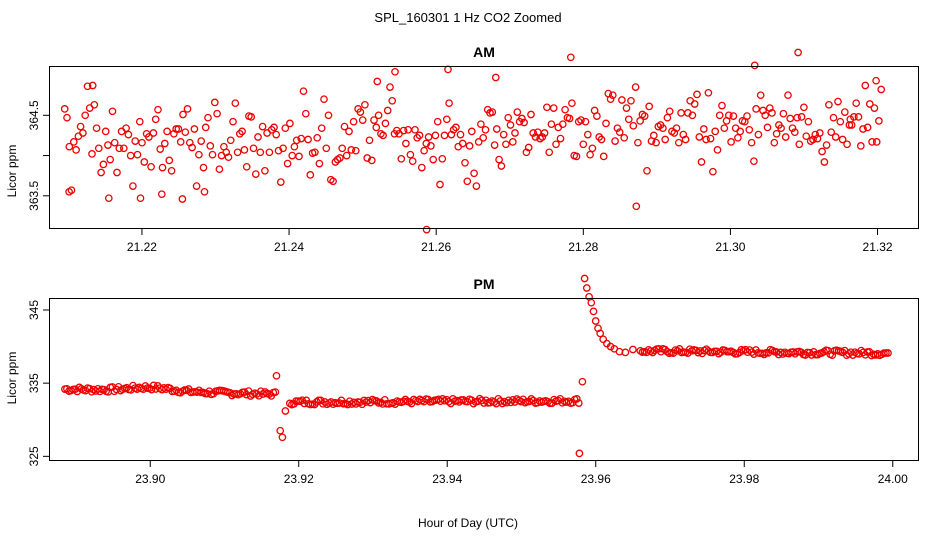 The width and height of the screenshot is (936, 540). Describe the element at coordinates (447, 479) in the screenshot. I see `pm-x-tick-label: 23.94` at that location.